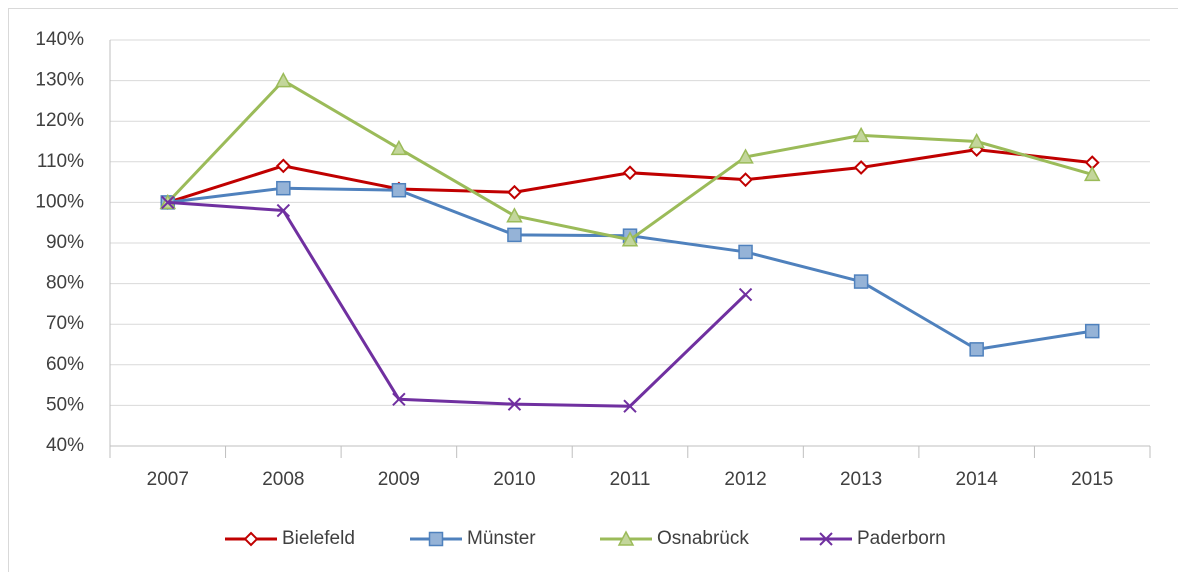 The image size is (1178, 572). What do you see at coordinates (630, 479) in the screenshot?
I see `x-tick-label: 2011` at bounding box center [630, 479].